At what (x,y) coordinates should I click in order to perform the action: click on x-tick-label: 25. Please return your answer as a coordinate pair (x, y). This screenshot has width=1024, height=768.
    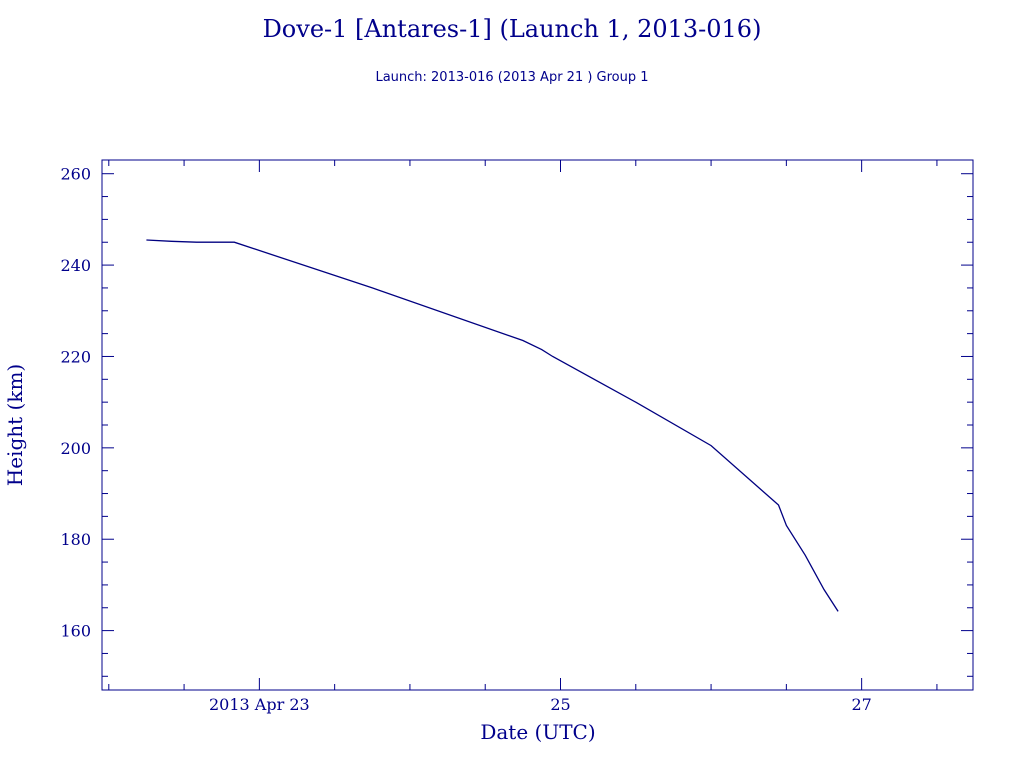
    Looking at the image, I should click on (560, 704).